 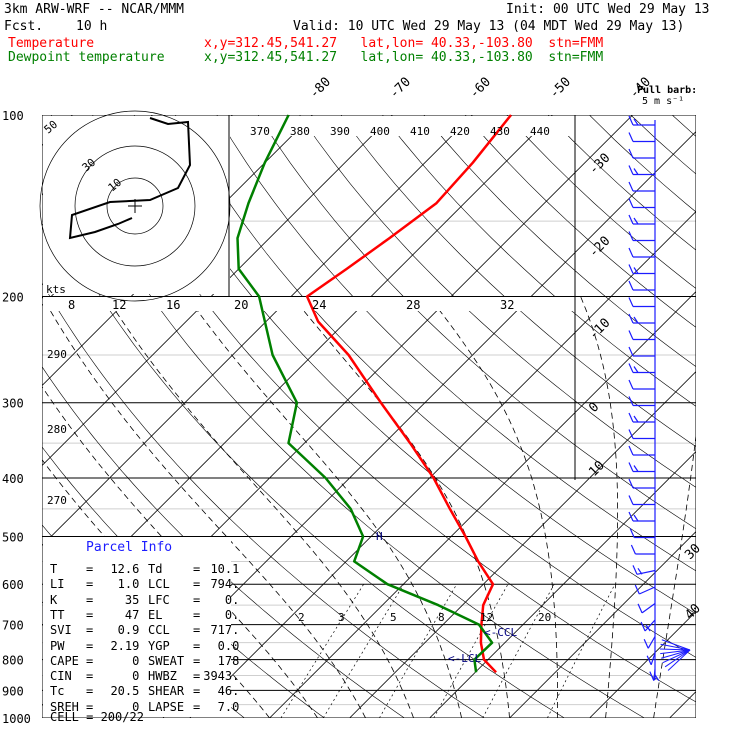 What do you see at coordinates (13, 585) in the screenshot?
I see `pressure-tick-600: 600` at bounding box center [13, 585].